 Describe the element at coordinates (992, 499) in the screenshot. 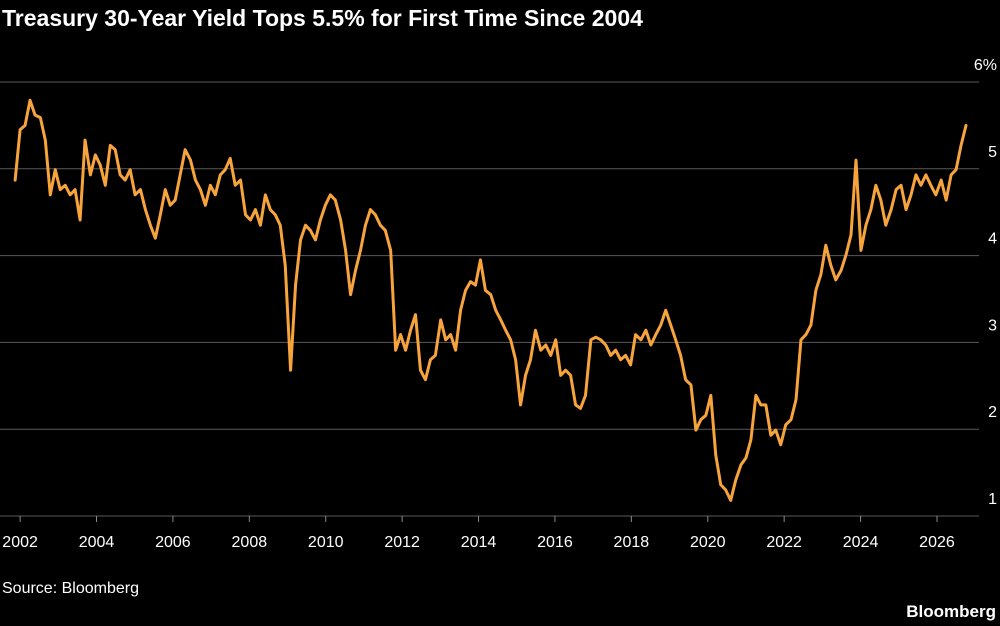

I see `y-tick-label: 1` at that location.